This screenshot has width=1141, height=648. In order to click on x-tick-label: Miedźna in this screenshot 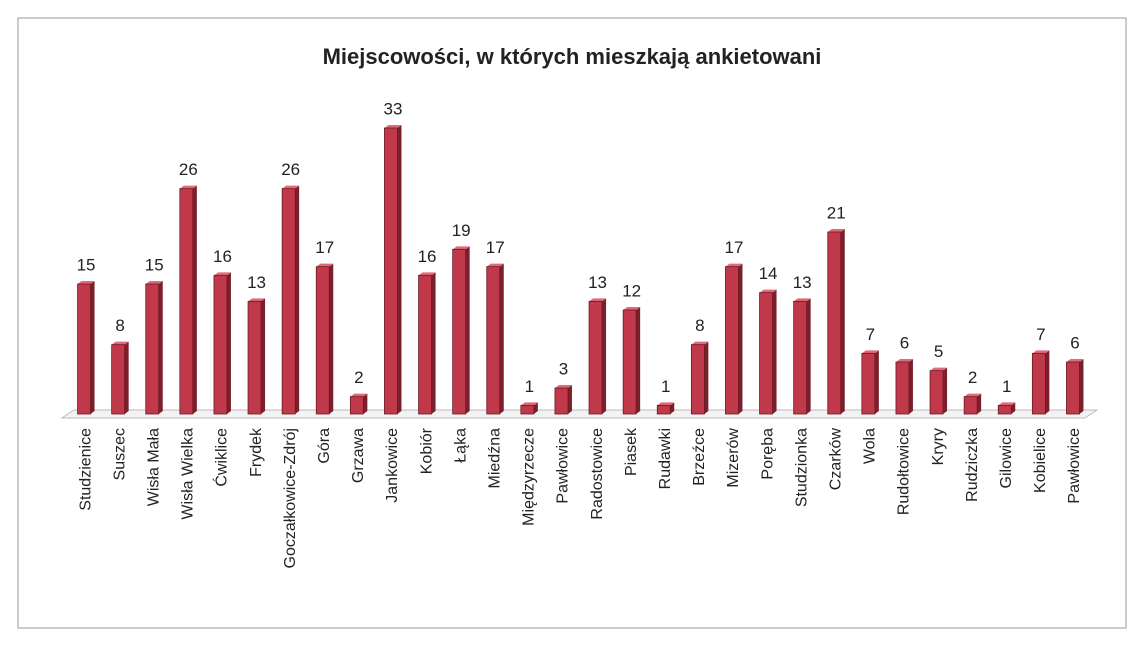, I will do `click(494, 458)`.